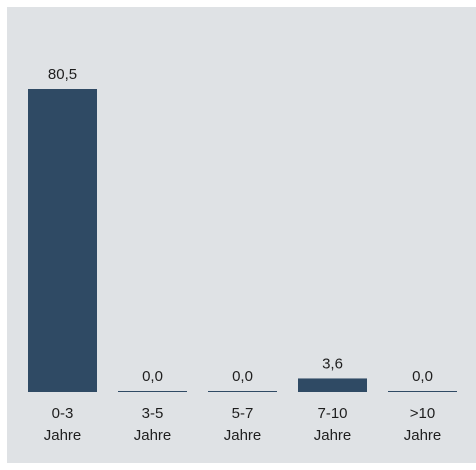  I want to click on value-label-3: 3,6, so click(332, 363).